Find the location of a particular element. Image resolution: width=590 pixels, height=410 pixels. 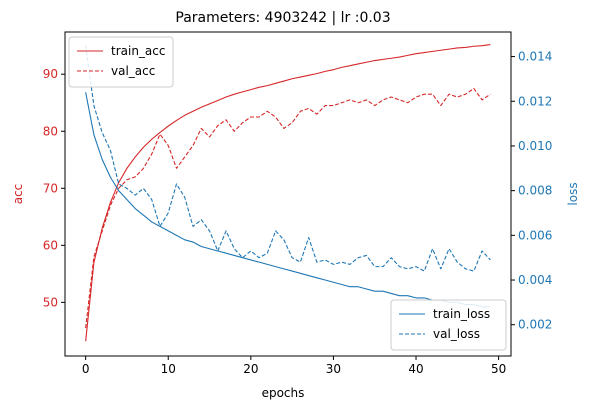

x-tick-label: 10 is located at coordinates (168, 369).